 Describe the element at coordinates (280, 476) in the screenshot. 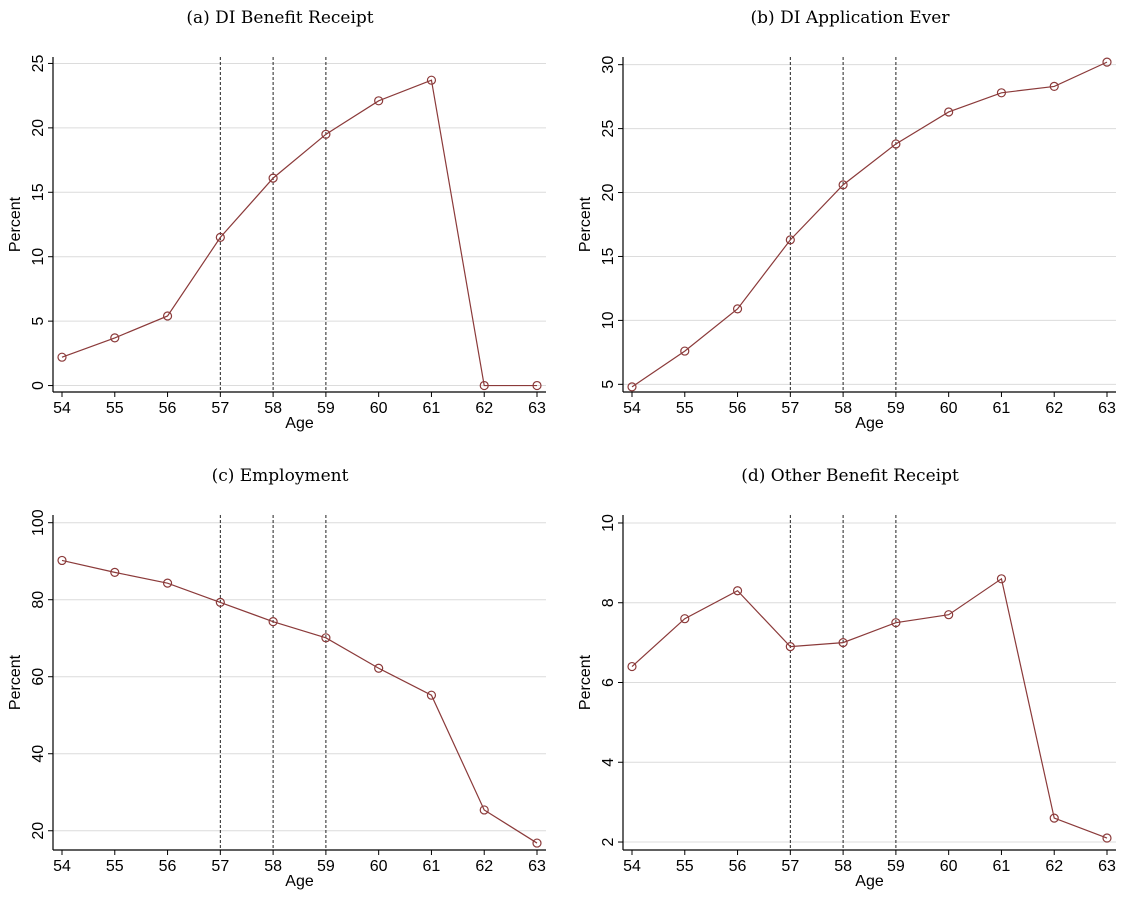

I see `chart-title: (c) Employment` at that location.